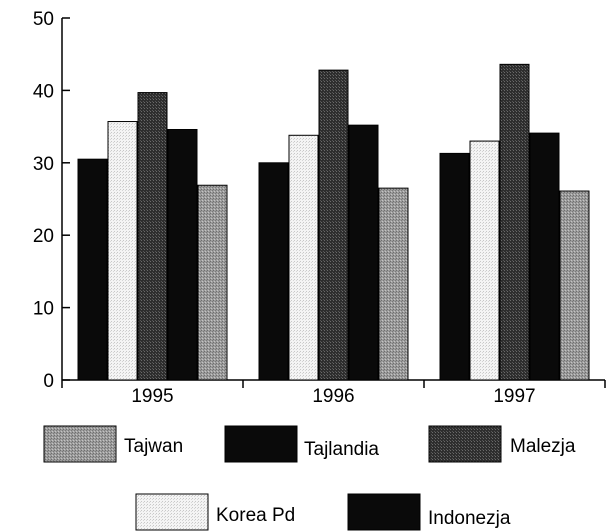 The height and width of the screenshot is (531, 611). Describe the element at coordinates (43, 164) in the screenshot. I see `y-tick-label: 30` at that location.